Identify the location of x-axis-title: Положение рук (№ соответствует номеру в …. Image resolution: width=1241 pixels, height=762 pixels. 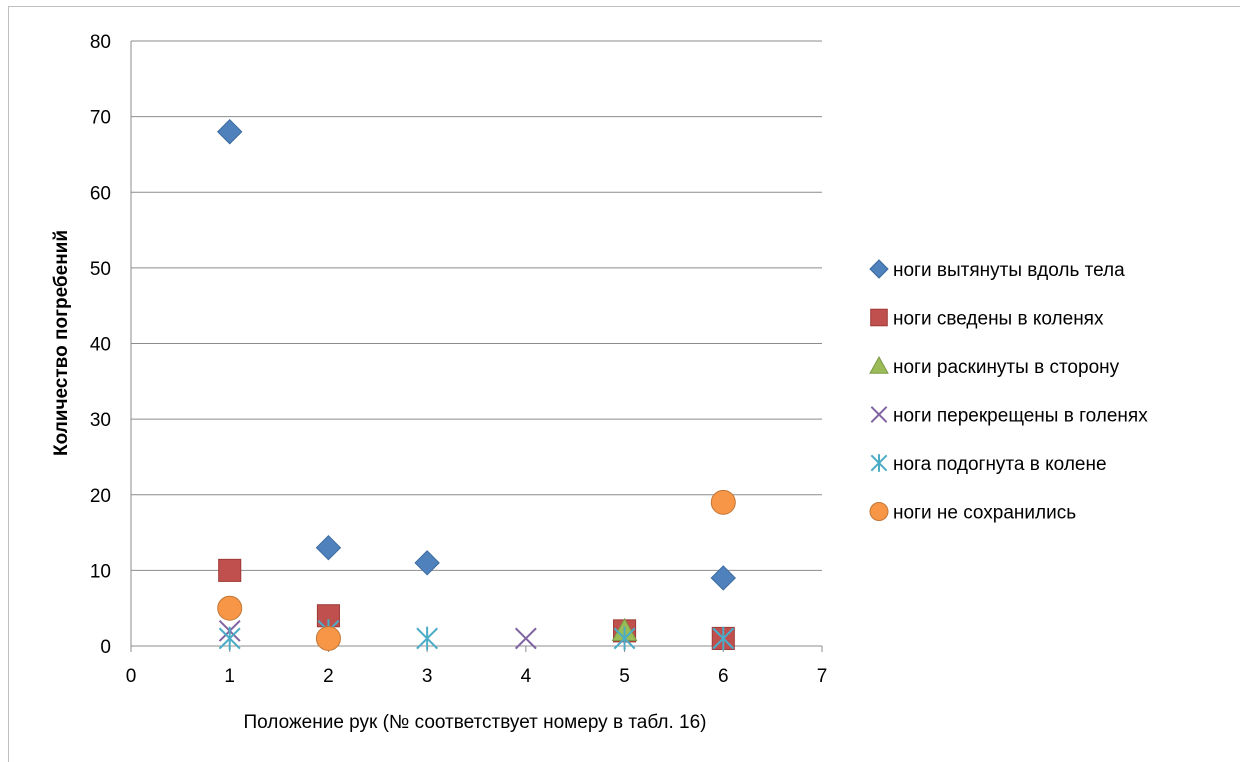
(474, 722).